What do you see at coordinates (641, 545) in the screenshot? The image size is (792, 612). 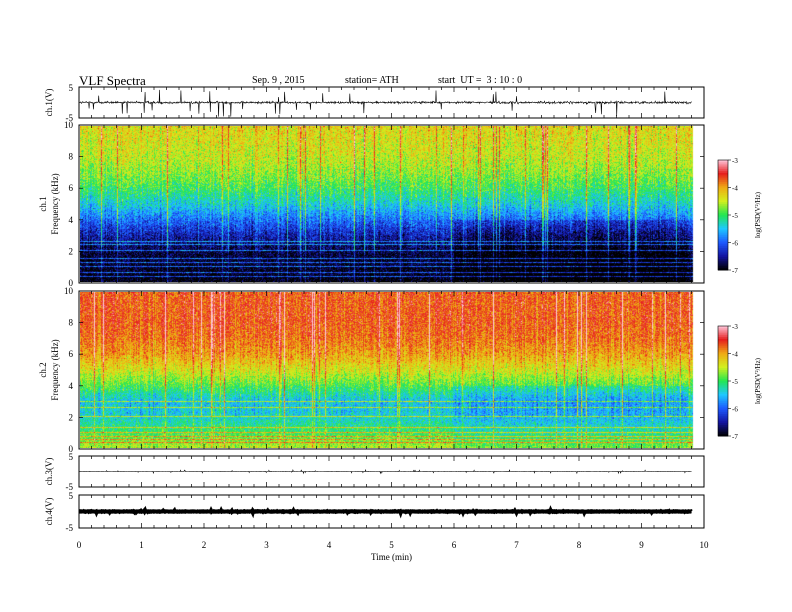 I see `x-tick-label: 9` at bounding box center [641, 545].